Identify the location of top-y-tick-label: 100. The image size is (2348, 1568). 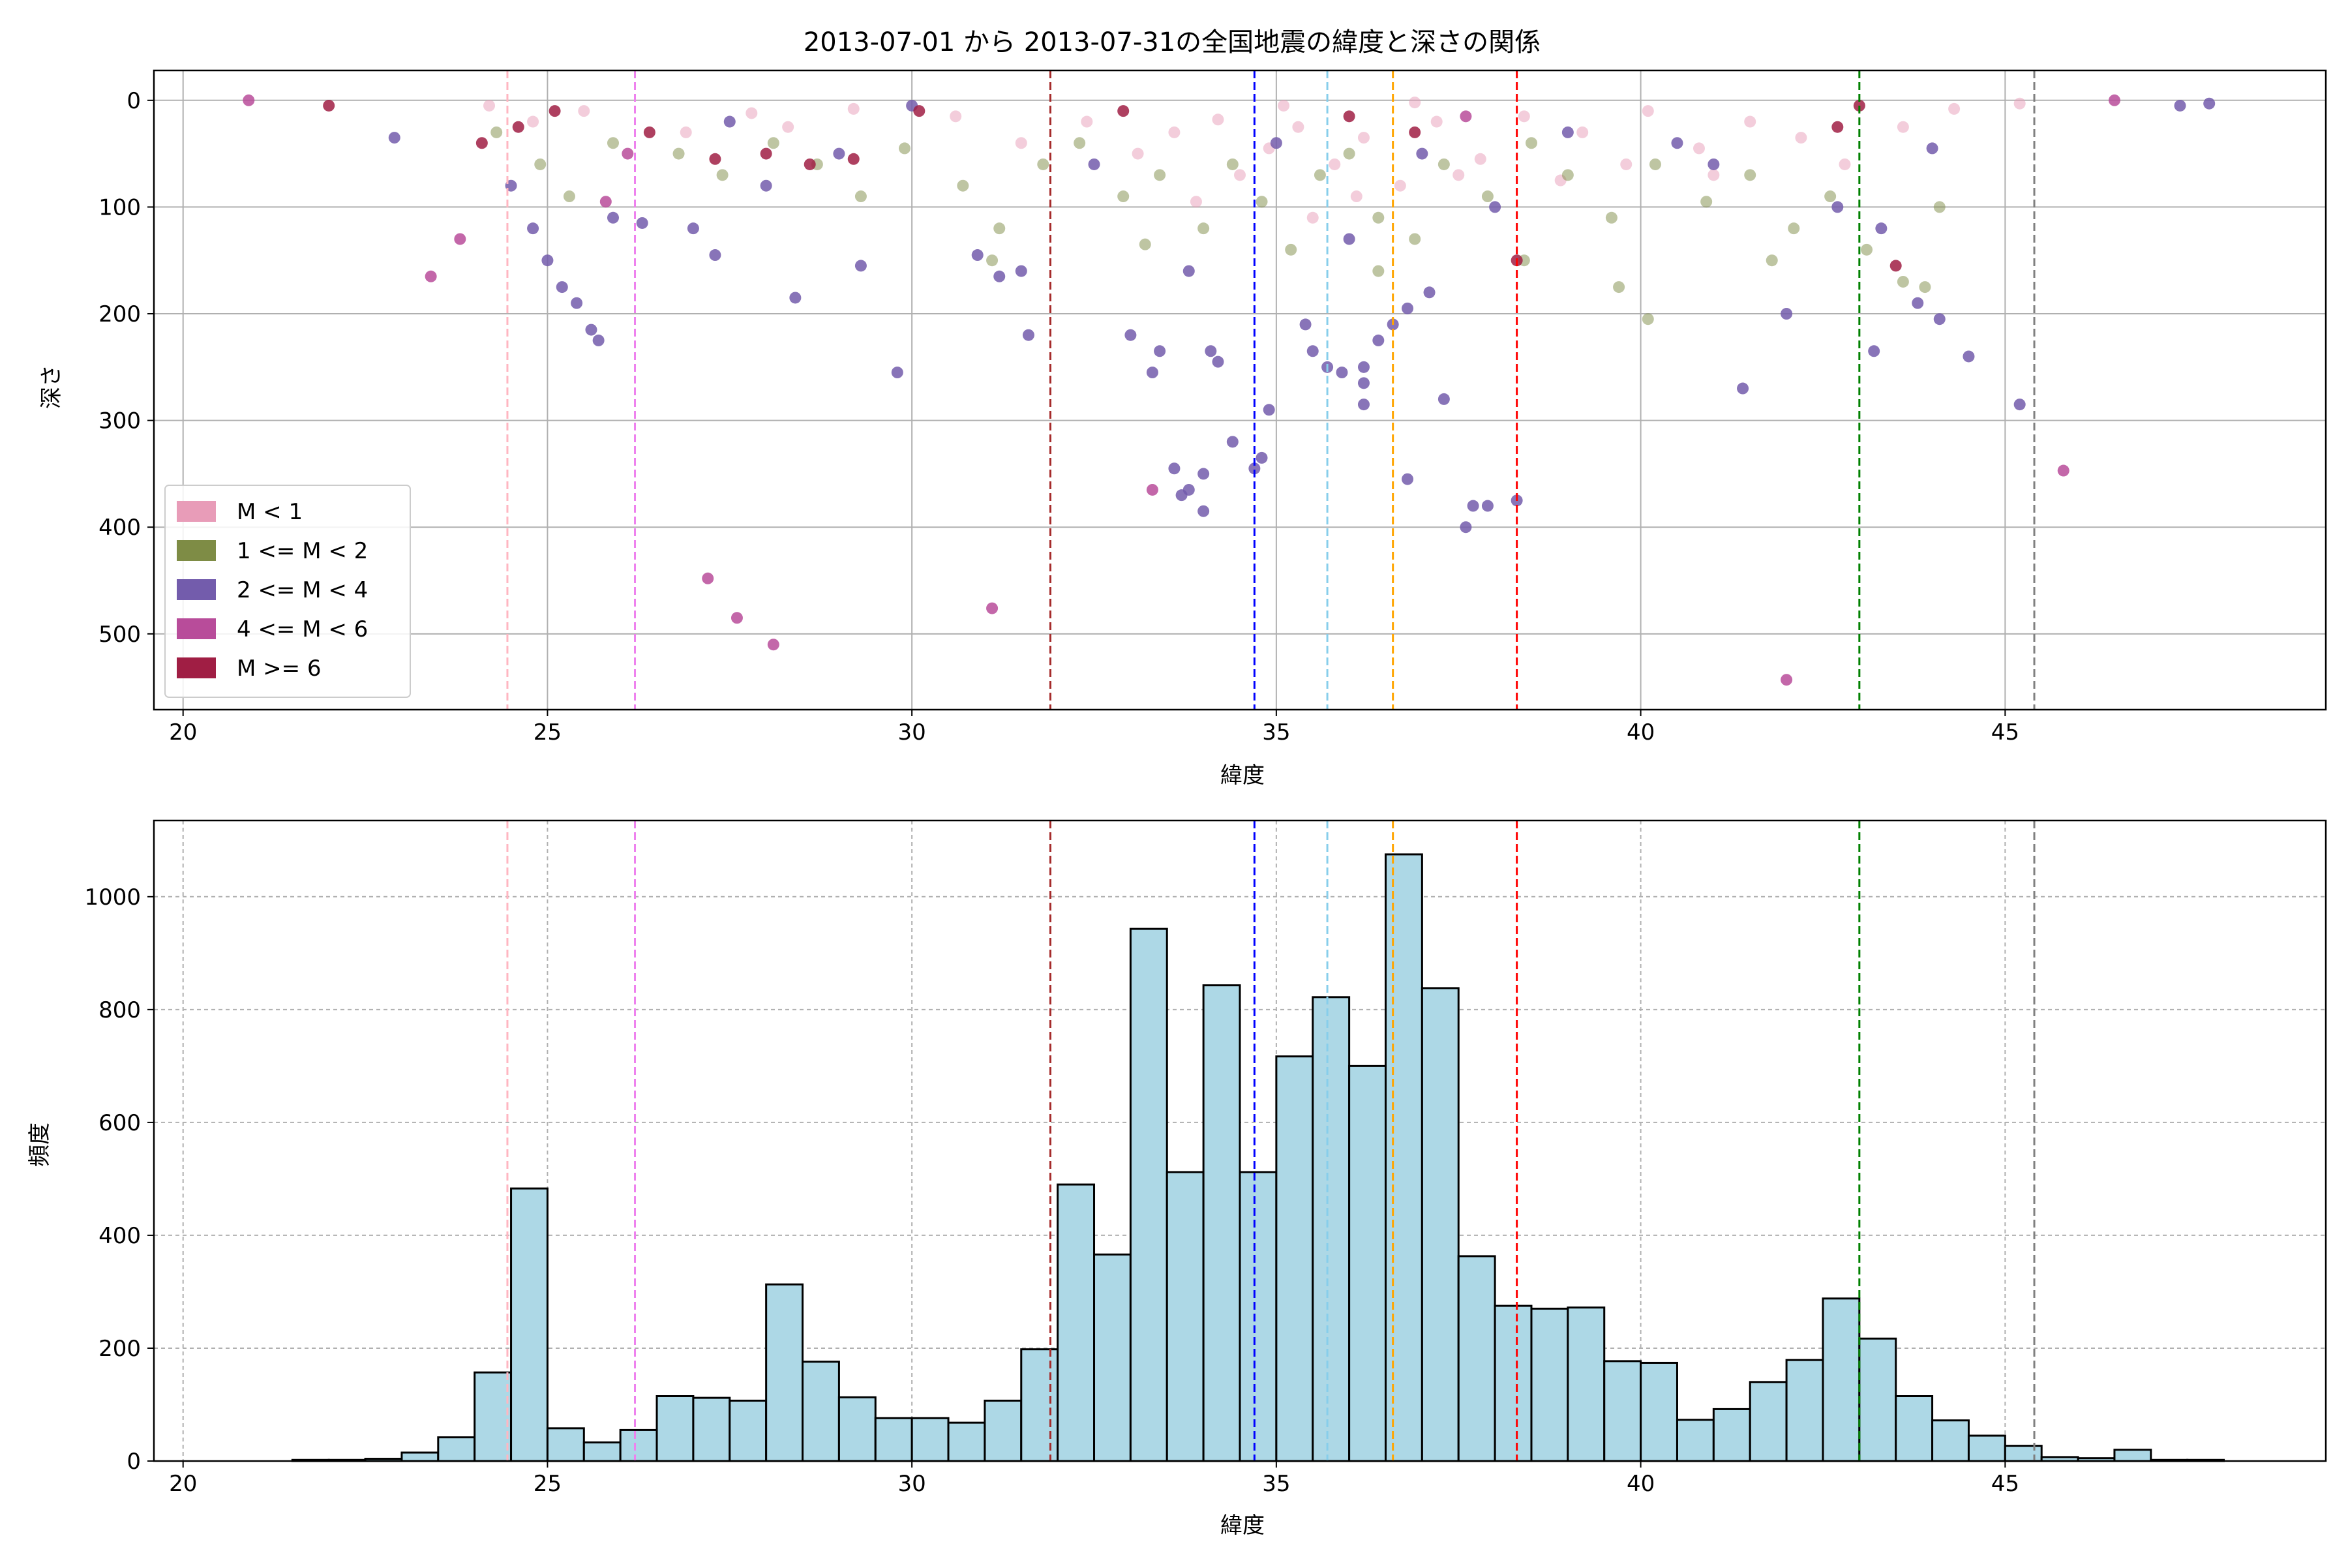
(120, 207).